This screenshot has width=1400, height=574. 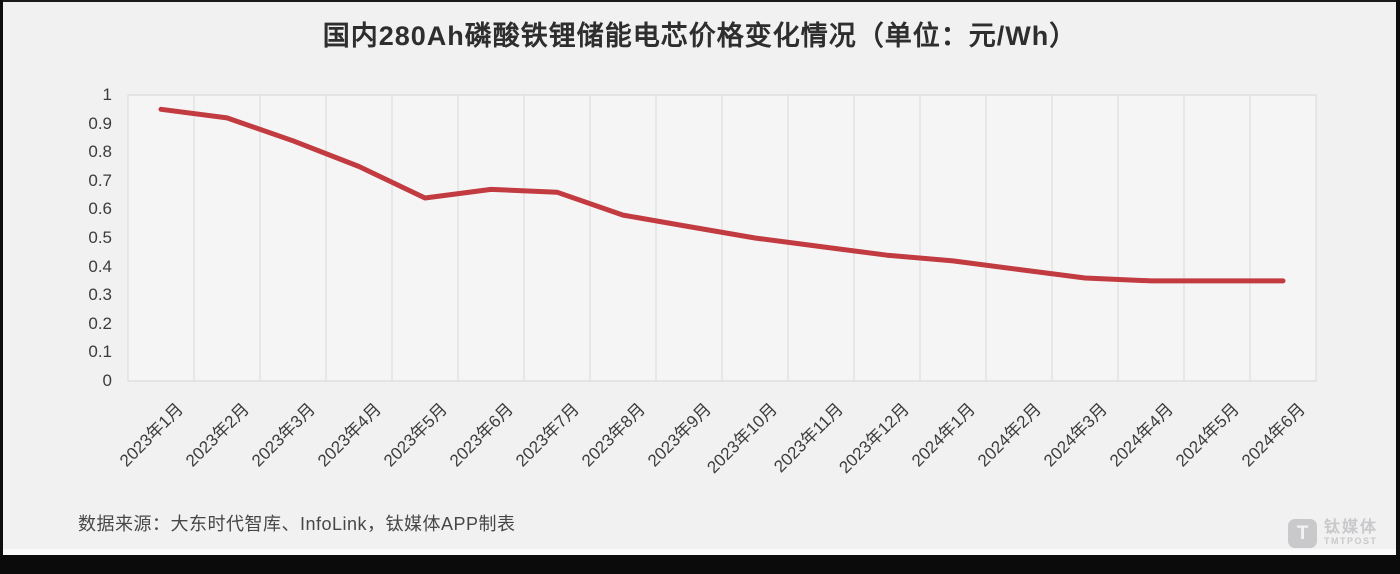 What do you see at coordinates (100, 266) in the screenshot?
I see `y-tick-label: 0.4` at bounding box center [100, 266].